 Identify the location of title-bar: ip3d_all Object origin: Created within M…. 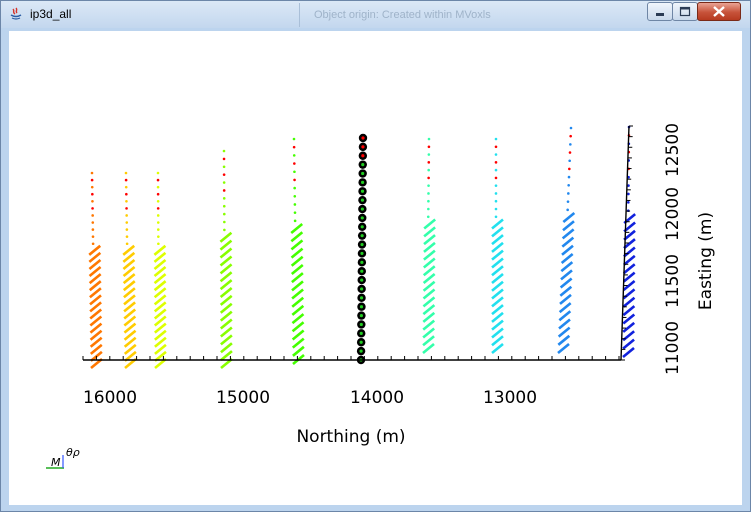
(375, 14).